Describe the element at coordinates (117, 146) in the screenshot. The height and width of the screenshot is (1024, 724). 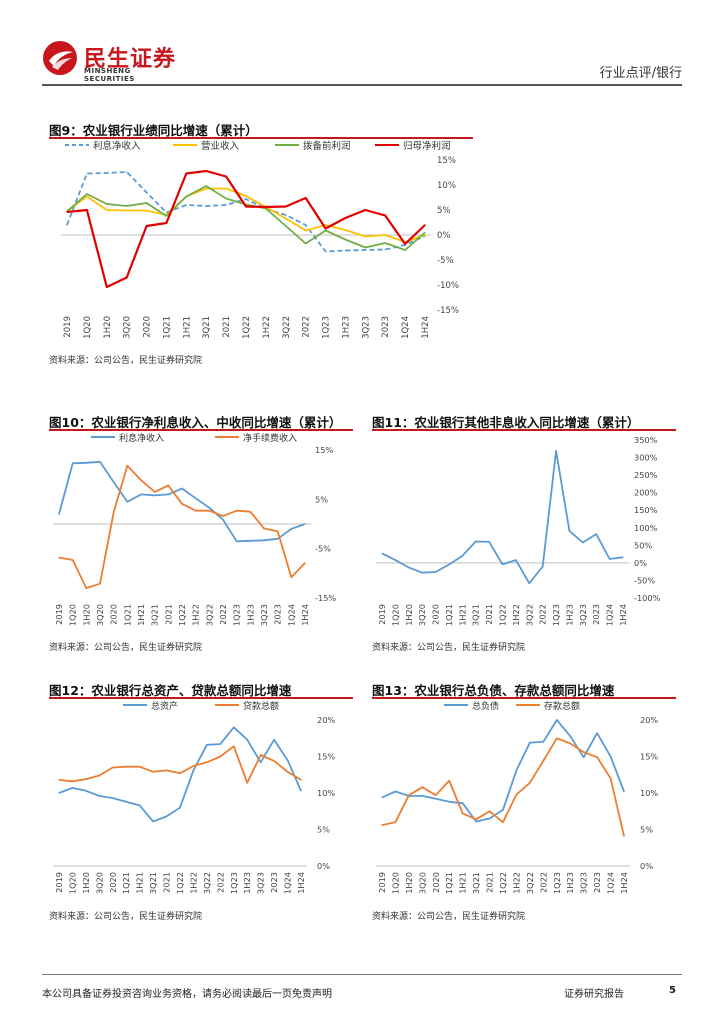
I see `legend-label: 利息净收入` at that location.